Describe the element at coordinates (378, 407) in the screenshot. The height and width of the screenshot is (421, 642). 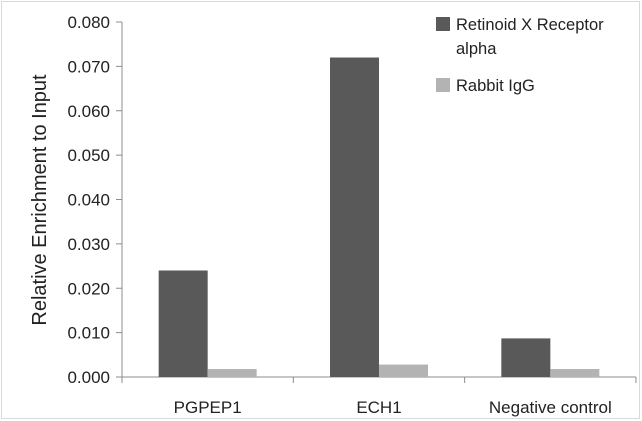
I see `x-category-label: ECH1` at that location.